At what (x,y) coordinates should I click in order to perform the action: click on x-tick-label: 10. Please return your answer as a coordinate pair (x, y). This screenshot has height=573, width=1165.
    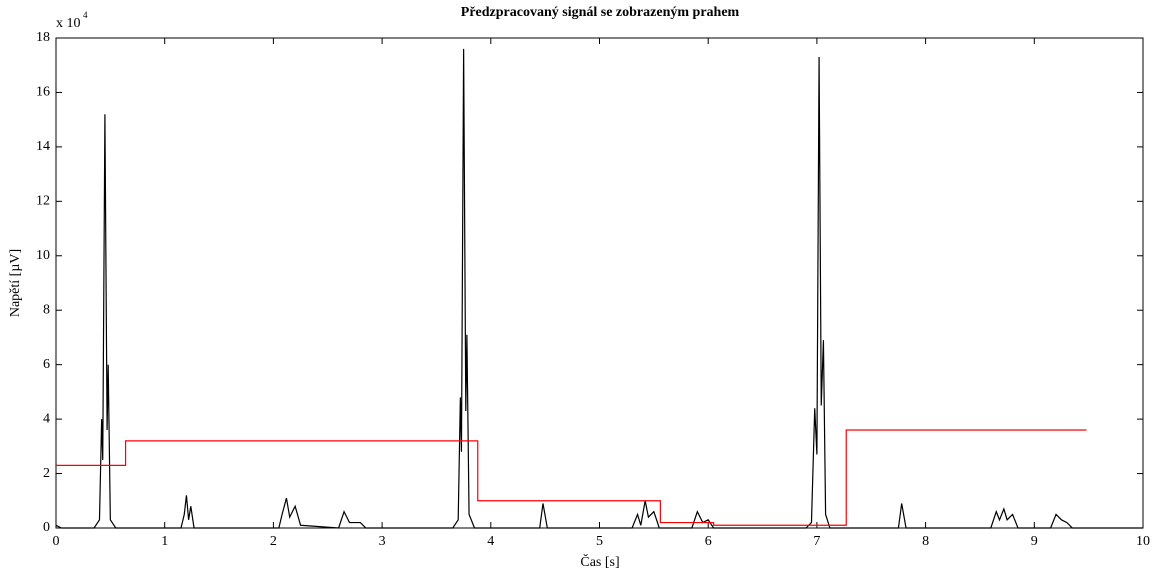
    Looking at the image, I should click on (1143, 541).